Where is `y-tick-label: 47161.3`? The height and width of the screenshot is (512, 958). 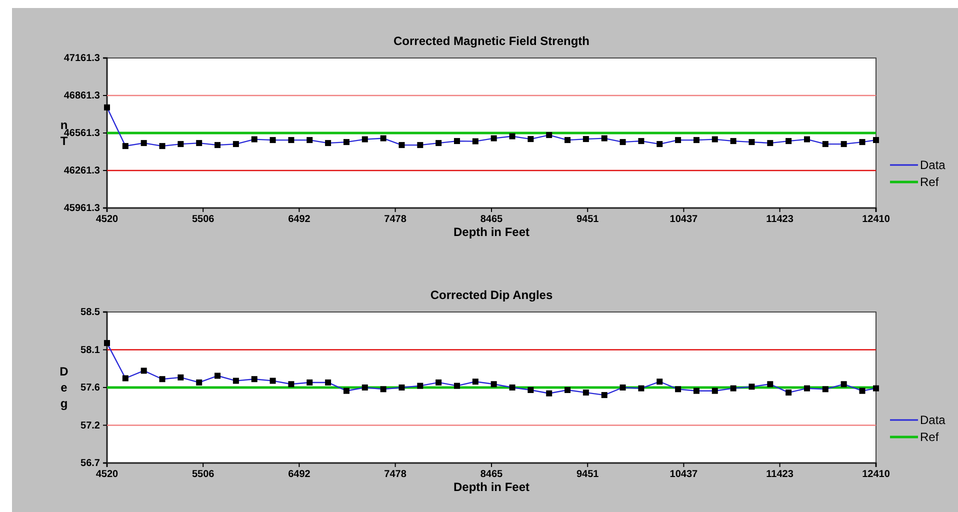 y-tick-label: 47161.3 is located at coordinates (82, 58).